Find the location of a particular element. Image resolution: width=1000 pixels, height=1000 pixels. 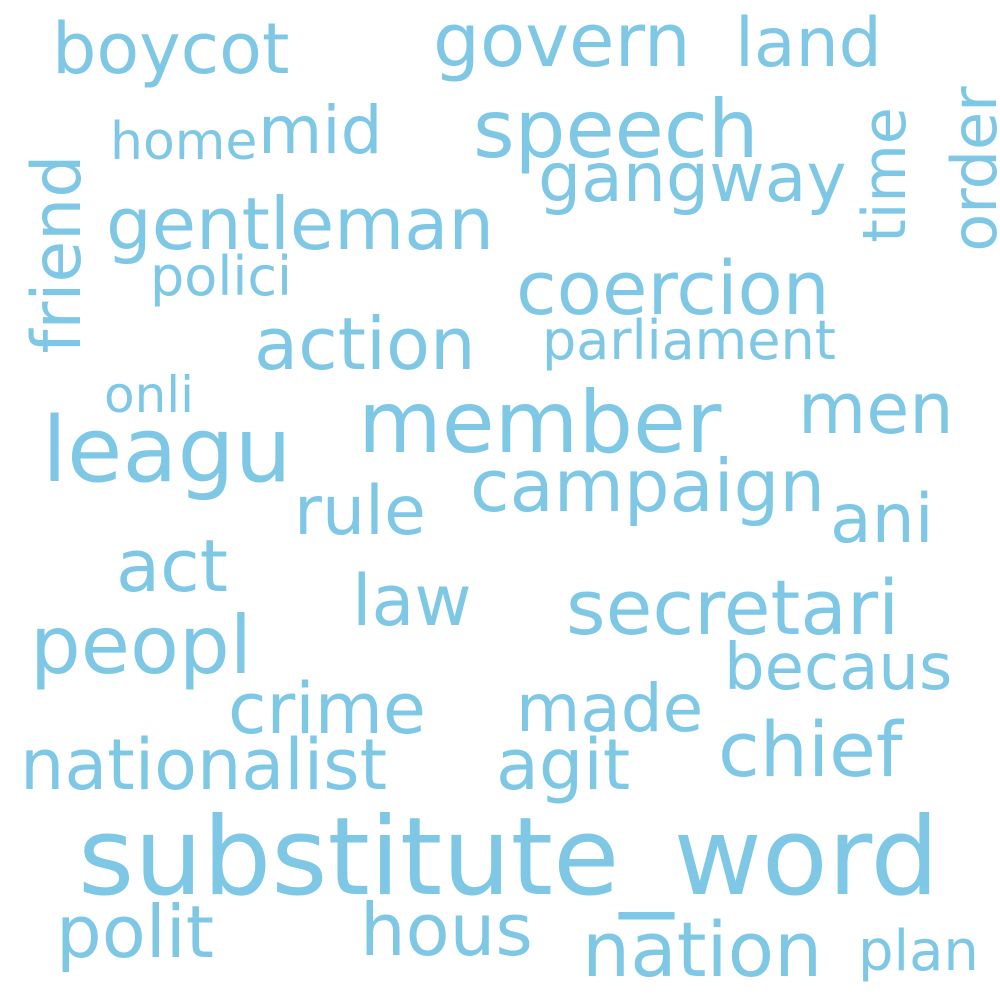

word-agit: agit is located at coordinates (563, 765).